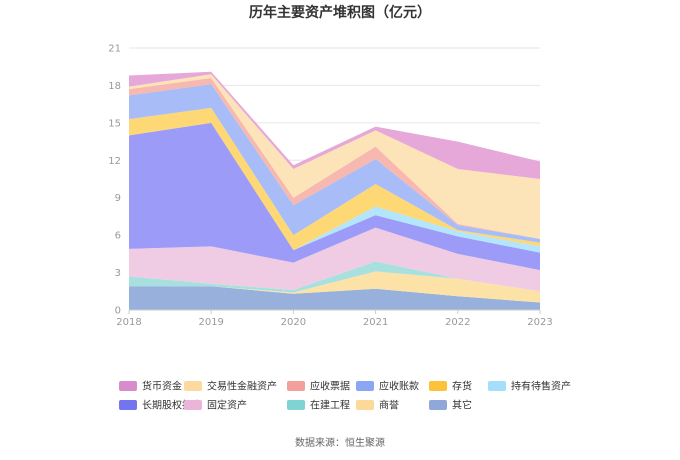 The width and height of the screenshot is (680, 460). What do you see at coordinates (539, 322) in the screenshot?
I see `x-tick-label: 2023` at bounding box center [539, 322].